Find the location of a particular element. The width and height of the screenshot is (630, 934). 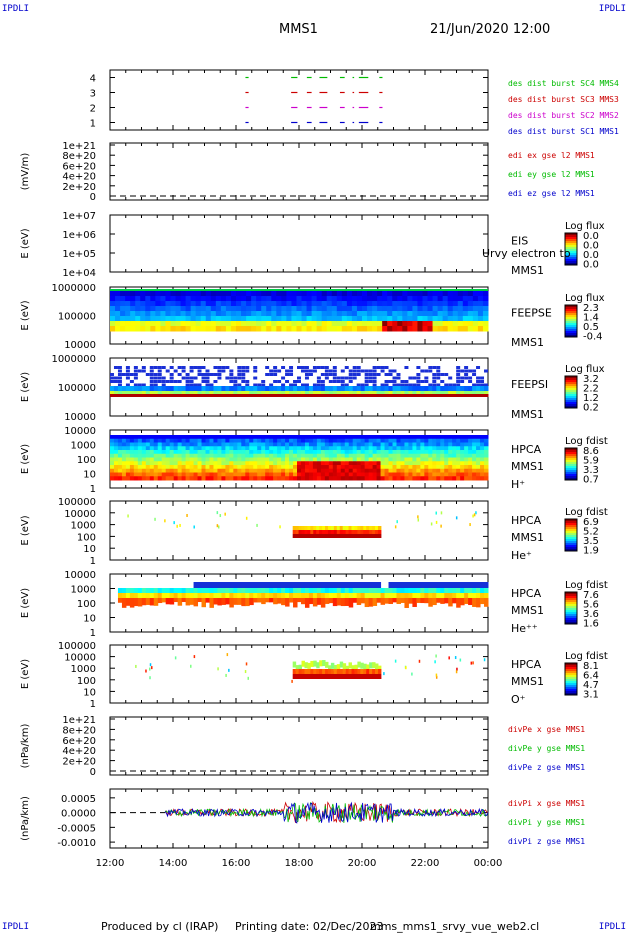

footer-produced-by: Produced by cl (IRAP) is located at coordinates (160, 926).